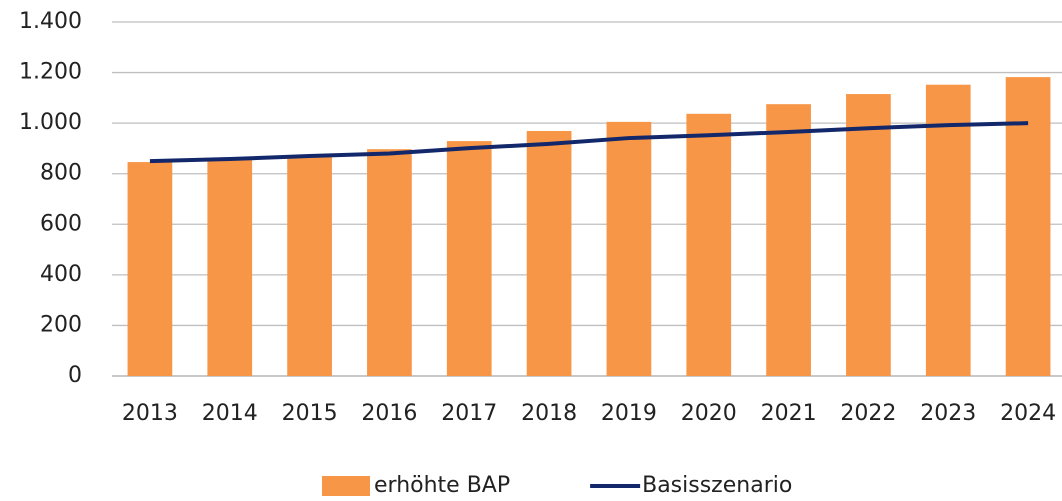 The width and height of the screenshot is (1062, 501). Describe the element at coordinates (61, 274) in the screenshot. I see `y-tick-label: 400` at that location.